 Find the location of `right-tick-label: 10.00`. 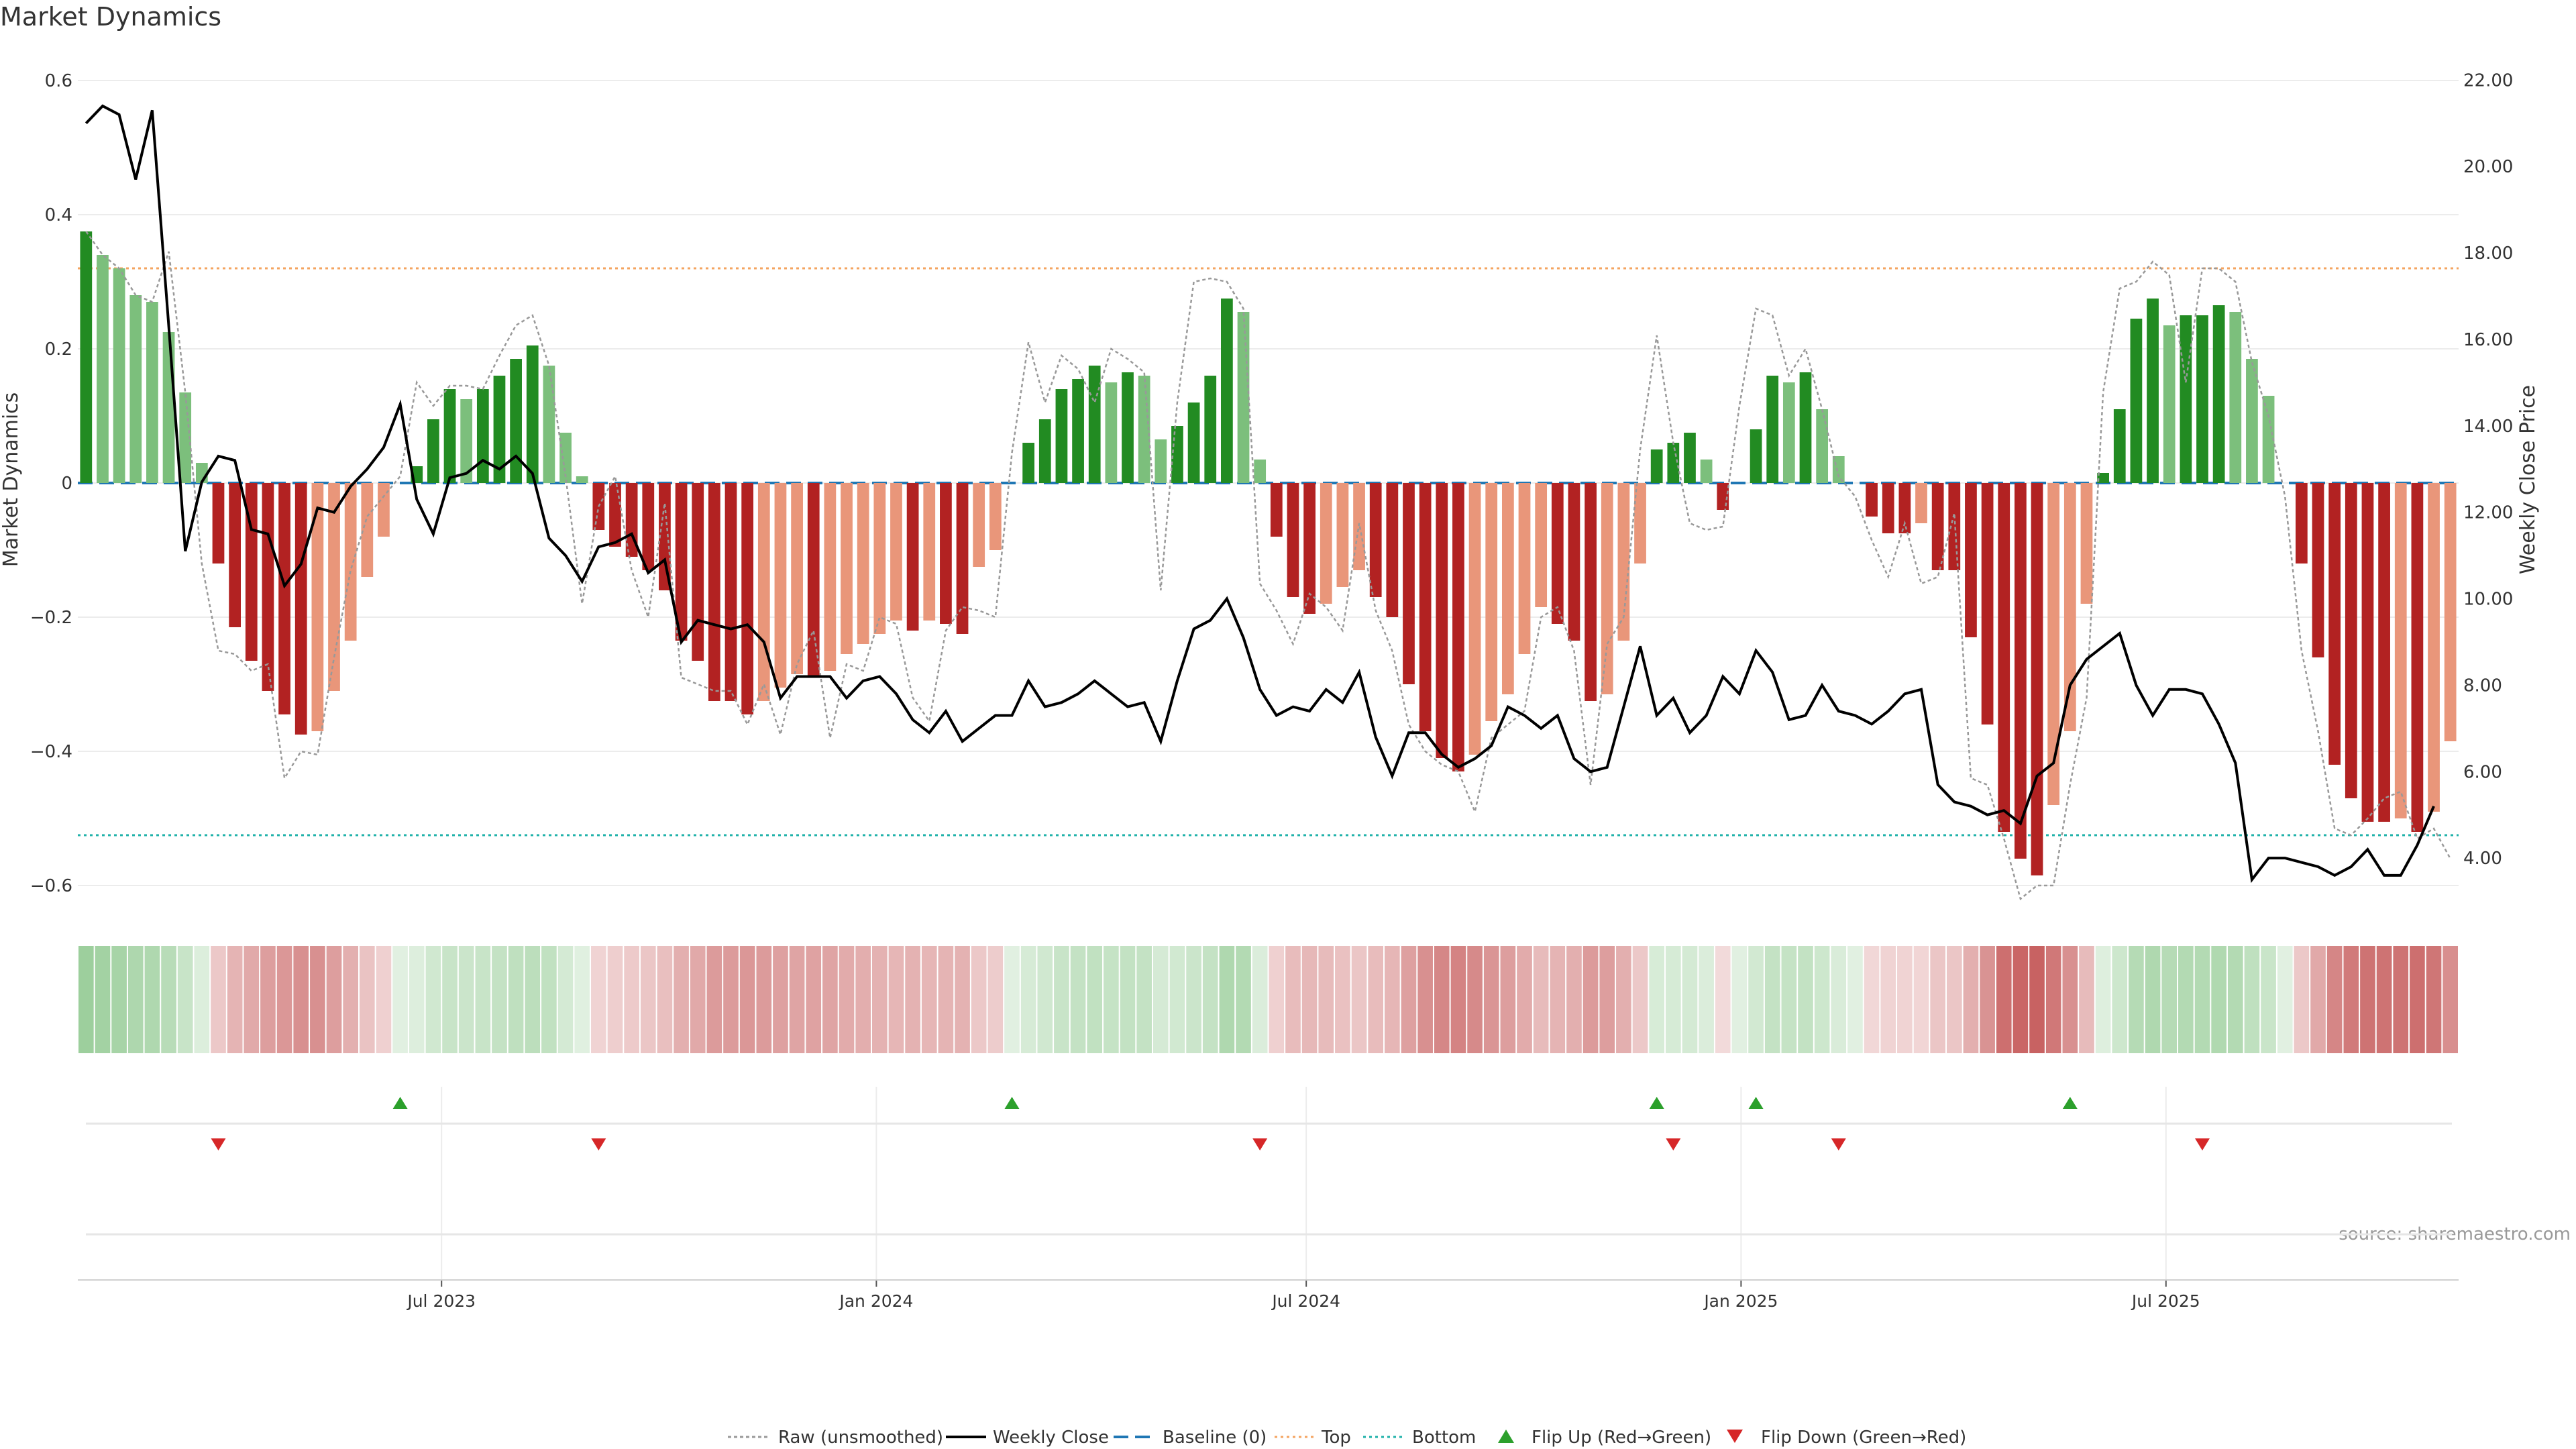

right-tick-label: 10.00 is located at coordinates (2488, 600).